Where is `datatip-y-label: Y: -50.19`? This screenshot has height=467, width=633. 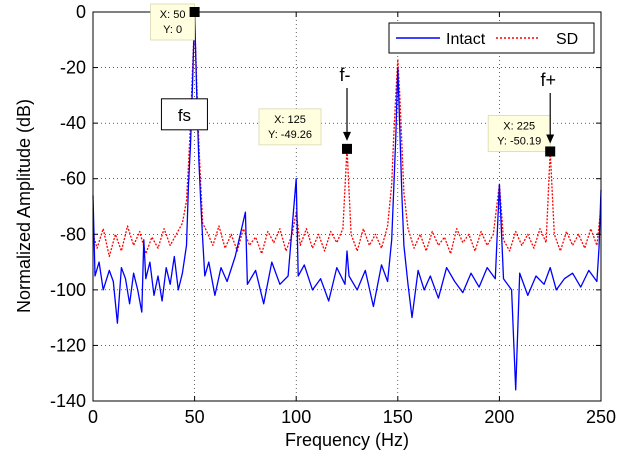
datatip-y-label: Y: -50.19 is located at coordinates (519, 141).